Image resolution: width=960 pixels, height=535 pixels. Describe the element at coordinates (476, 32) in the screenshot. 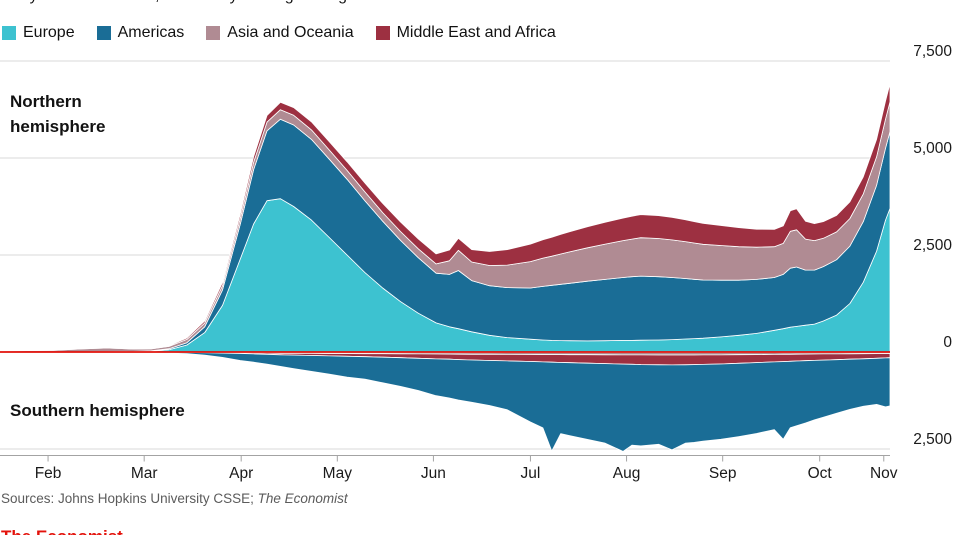

I see `legend-label-middle-east-africa: Middle East and Africa` at that location.